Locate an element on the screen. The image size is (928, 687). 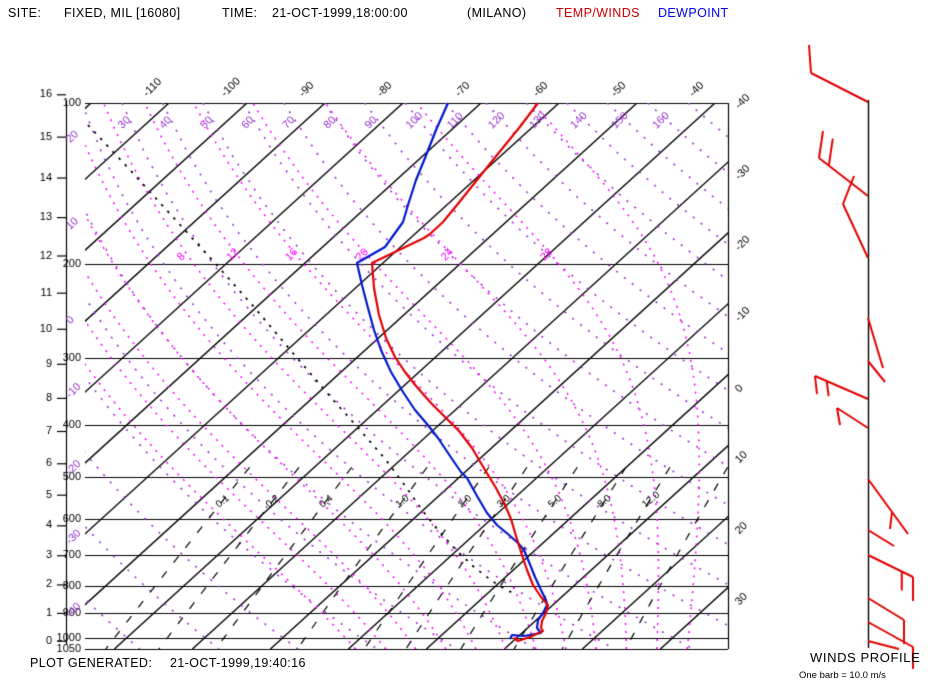
plot-generated-label: PLOT GENERATED: is located at coordinates (91, 663).